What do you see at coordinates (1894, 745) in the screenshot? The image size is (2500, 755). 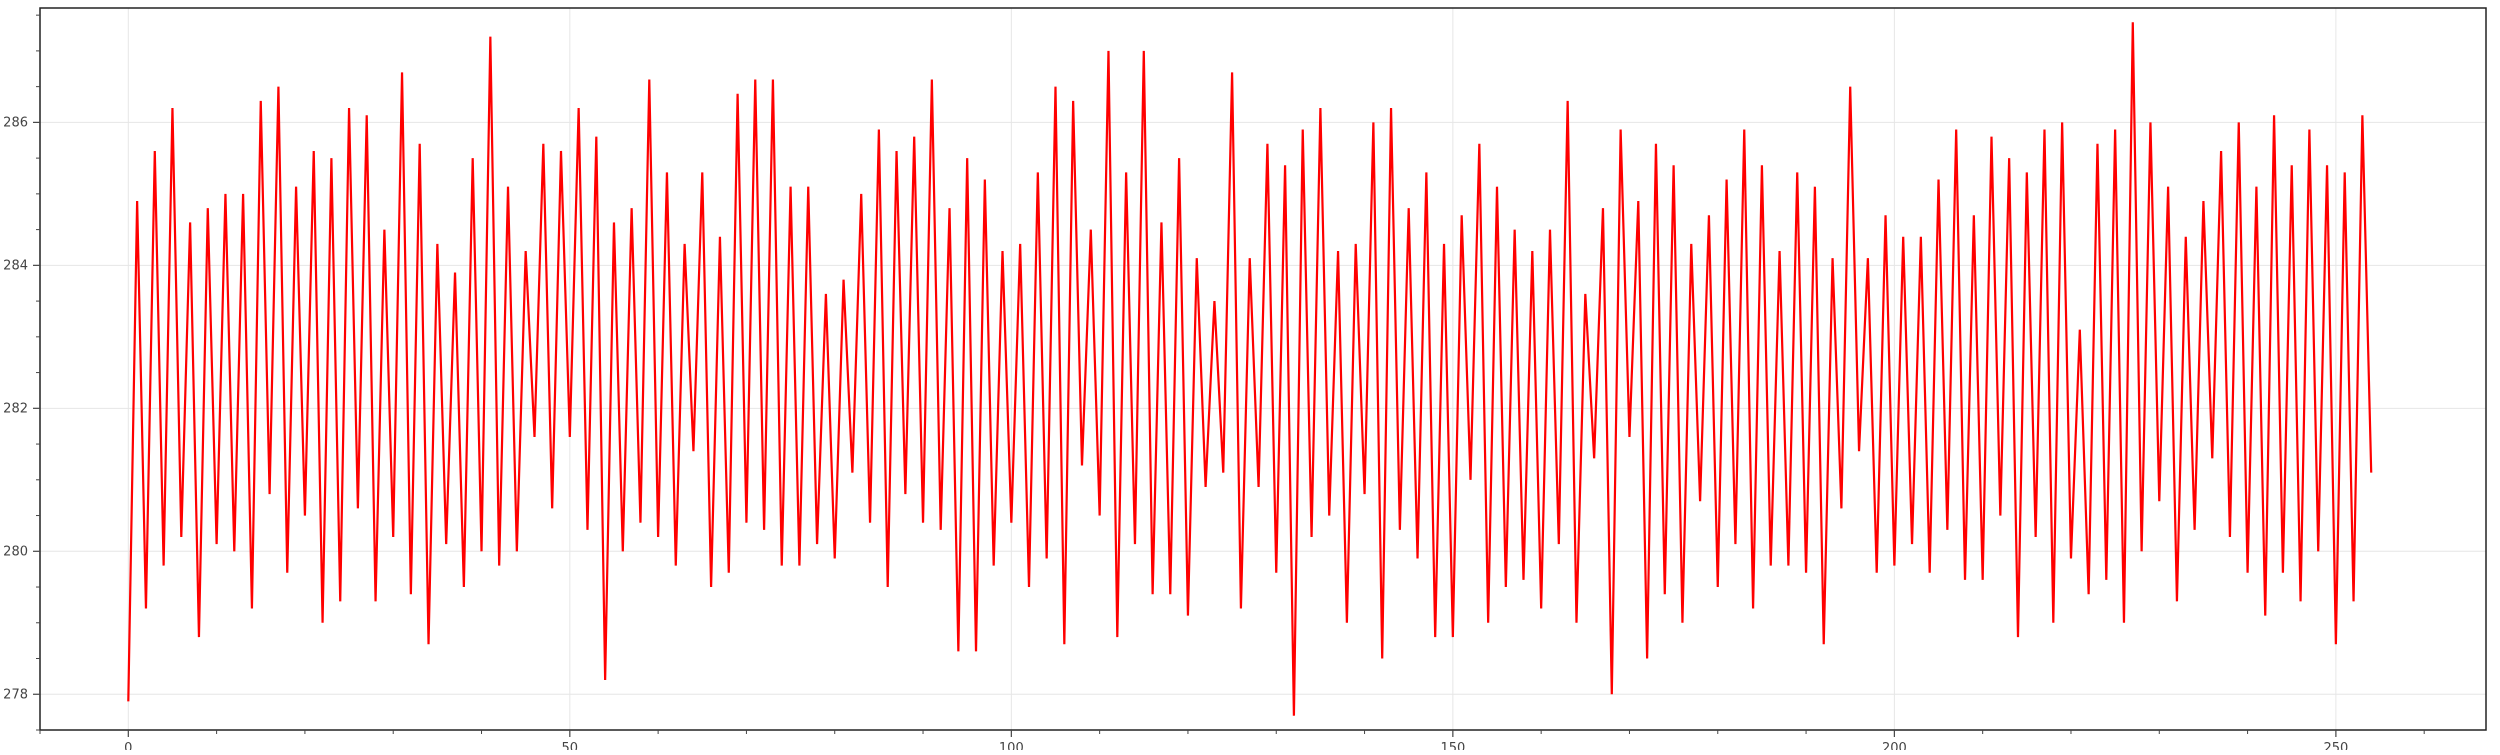 I see `x-tick-label: 200` at bounding box center [1894, 745].